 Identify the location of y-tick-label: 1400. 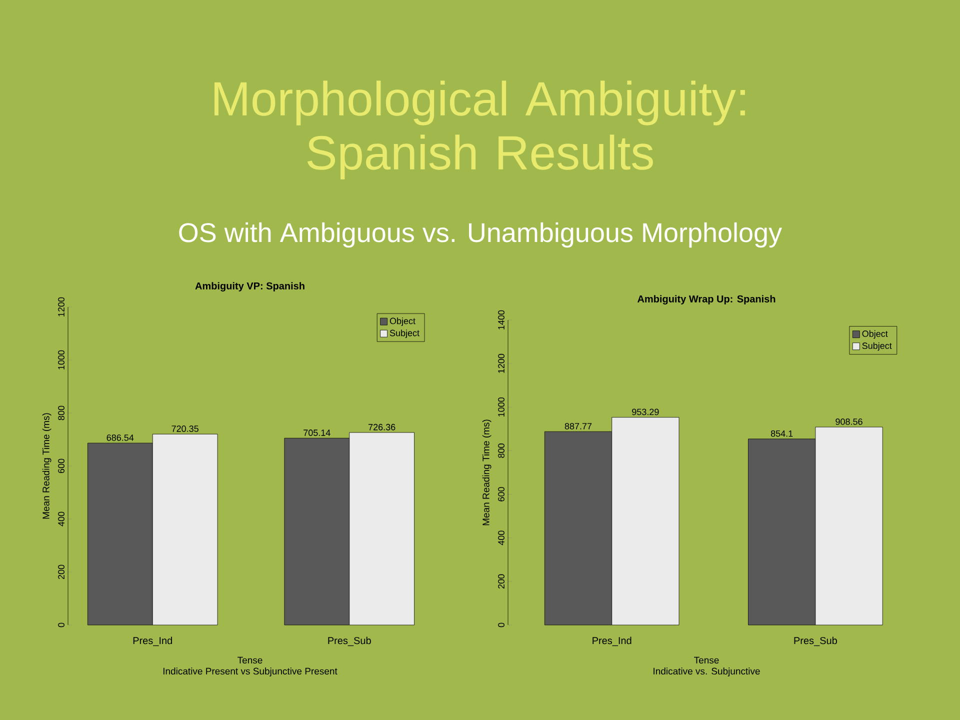
(501, 320).